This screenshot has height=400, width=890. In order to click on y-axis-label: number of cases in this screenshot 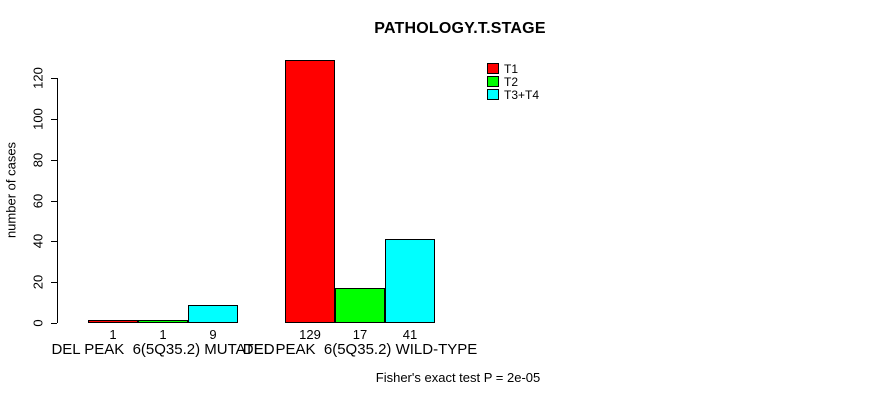, I will do `click(11, 190)`.